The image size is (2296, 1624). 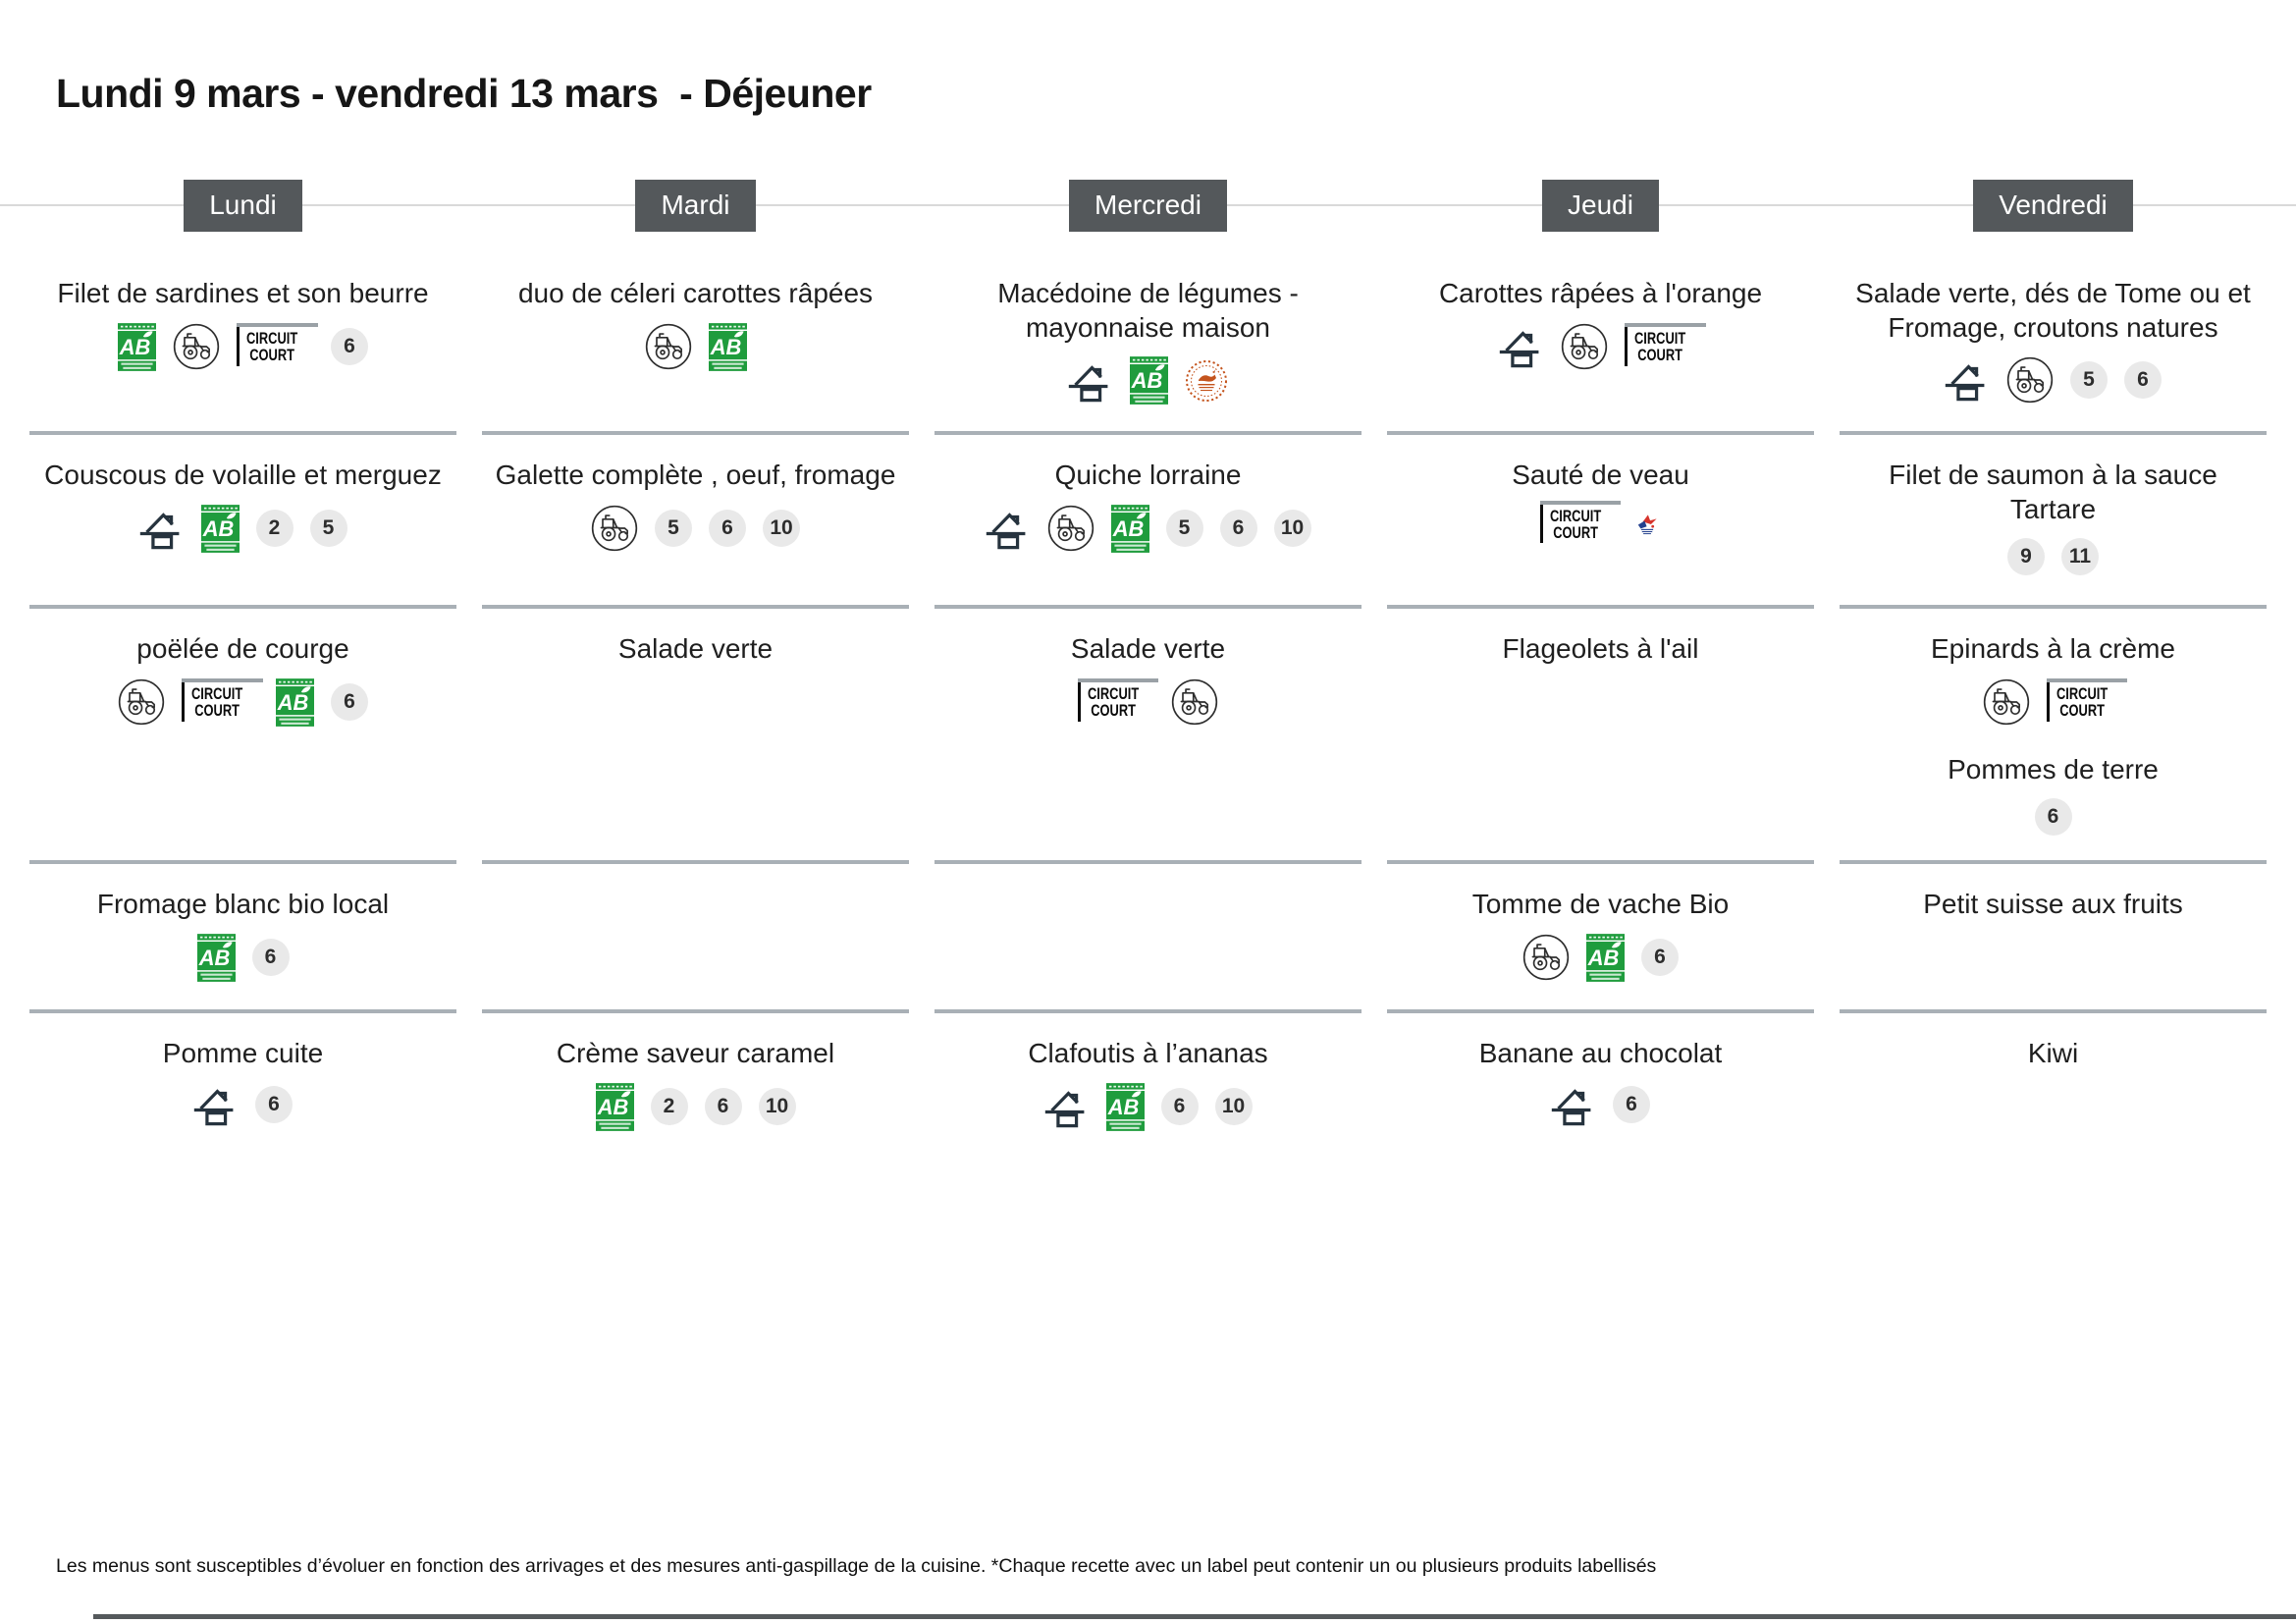 I want to click on menu-item: Salade verte CIRCUIT COURT, so click(x=1148, y=679).